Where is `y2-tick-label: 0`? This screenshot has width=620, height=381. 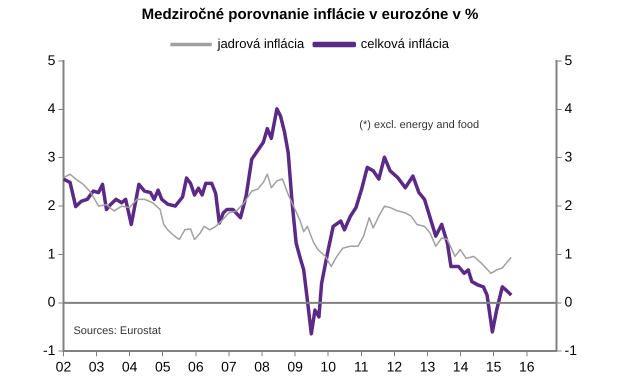
y2-tick-label: 0 is located at coordinates (568, 302).